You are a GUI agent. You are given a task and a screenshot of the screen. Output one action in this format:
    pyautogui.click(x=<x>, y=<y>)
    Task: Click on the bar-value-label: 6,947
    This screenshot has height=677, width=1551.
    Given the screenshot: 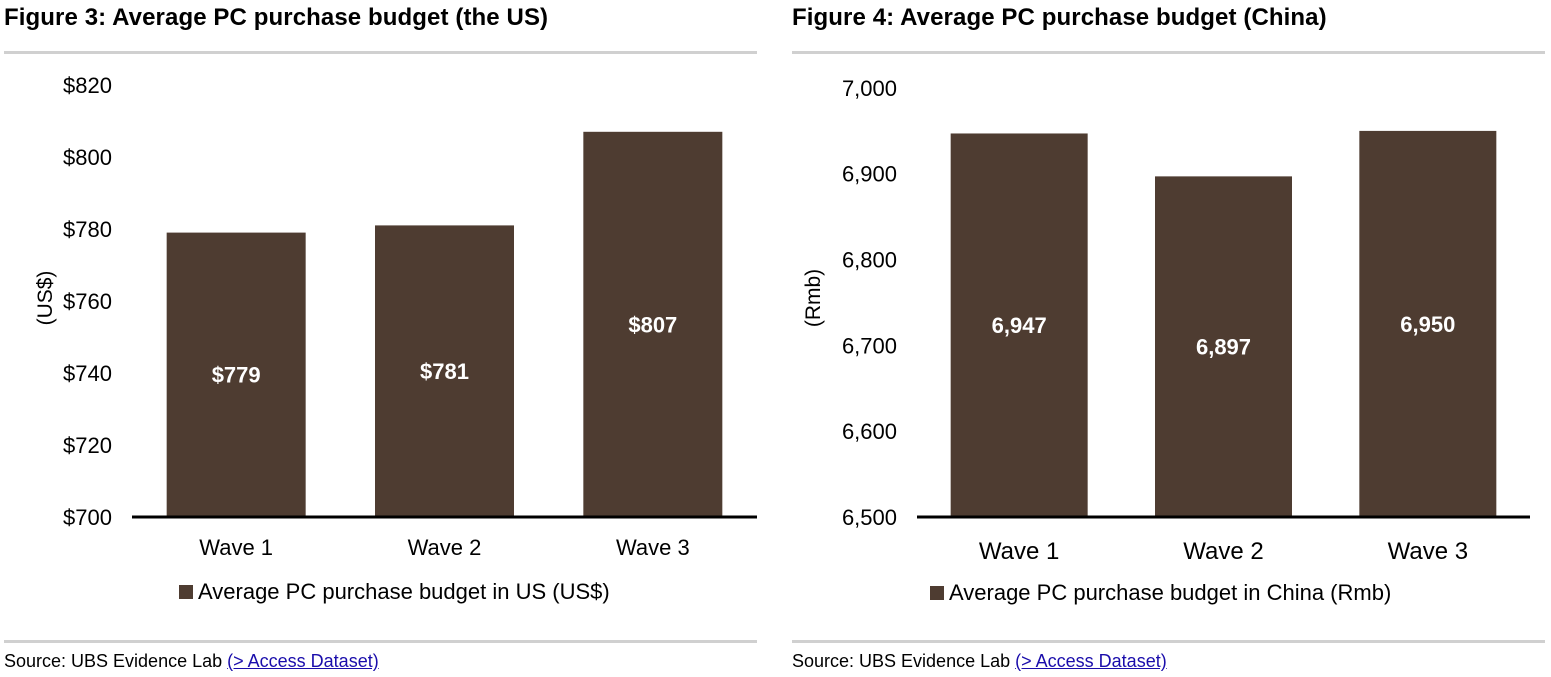 What is the action you would take?
    pyautogui.click(x=1019, y=325)
    